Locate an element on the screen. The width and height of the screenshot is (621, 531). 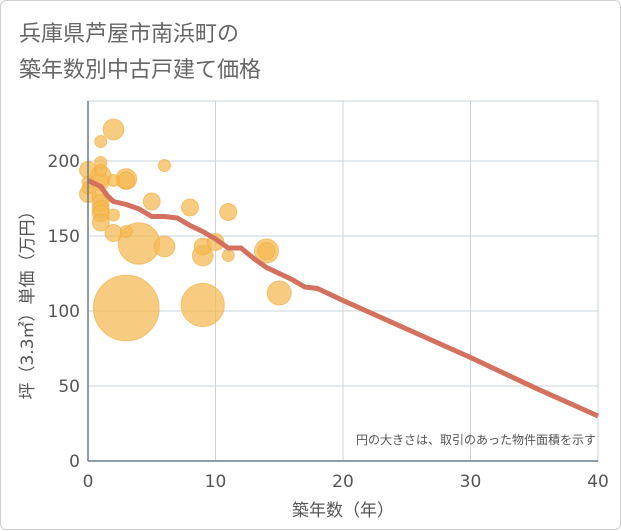
x-tick-label: 30 is located at coordinates (471, 482).